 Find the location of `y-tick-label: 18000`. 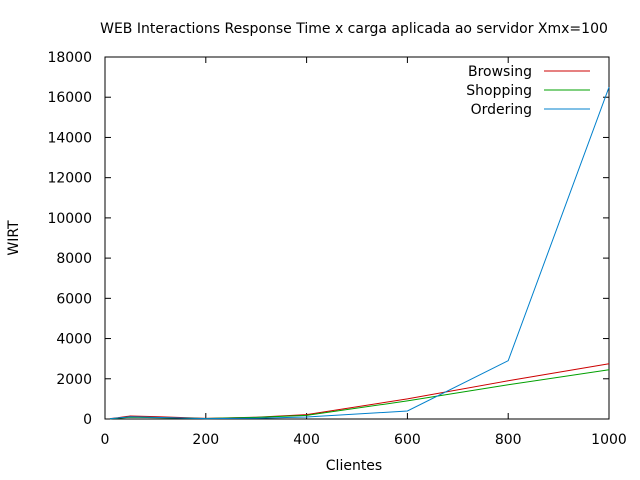

y-tick-label: 18000 is located at coordinates (69, 58).